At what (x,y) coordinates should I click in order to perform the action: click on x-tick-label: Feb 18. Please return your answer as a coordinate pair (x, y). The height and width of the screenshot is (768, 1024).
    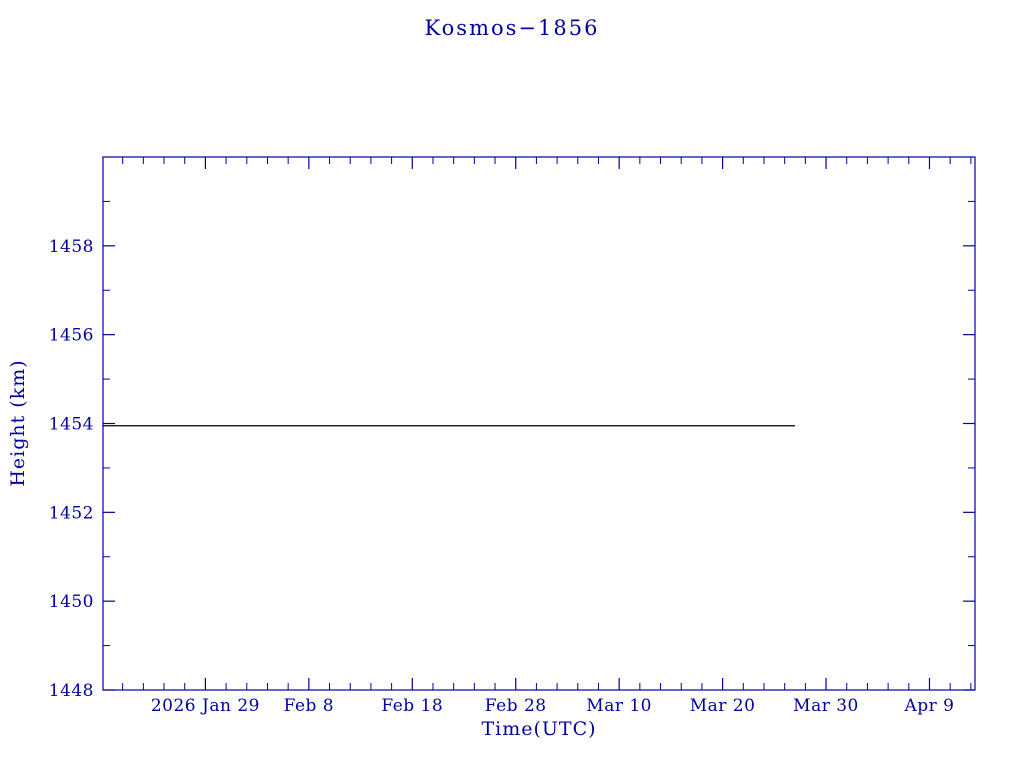
    Looking at the image, I should click on (412, 706).